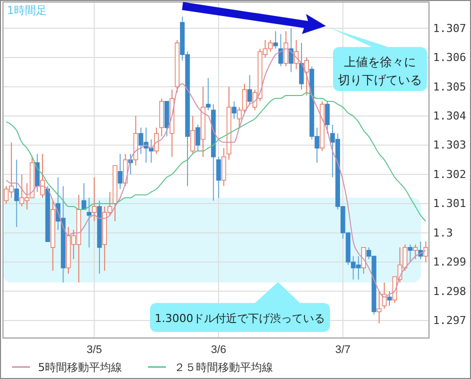 This screenshot has width=471, height=379. What do you see at coordinates (223, 367) in the screenshot?
I see `legend-label: ２５時間移動平均線` at bounding box center [223, 367].